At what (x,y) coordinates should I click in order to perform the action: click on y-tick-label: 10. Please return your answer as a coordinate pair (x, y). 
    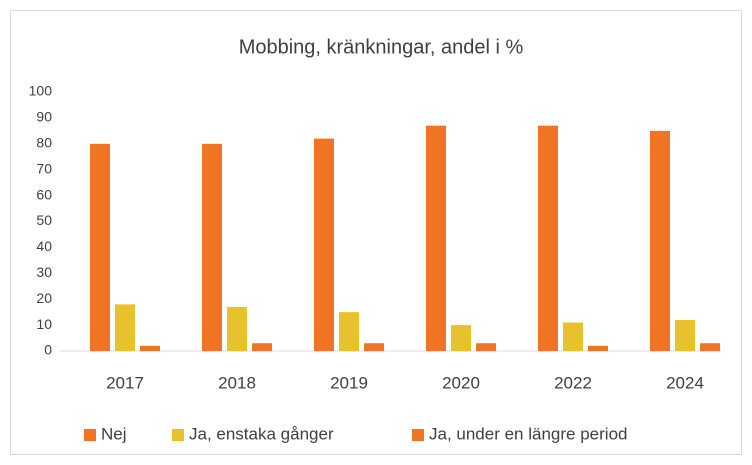
    Looking at the image, I should click on (44, 324).